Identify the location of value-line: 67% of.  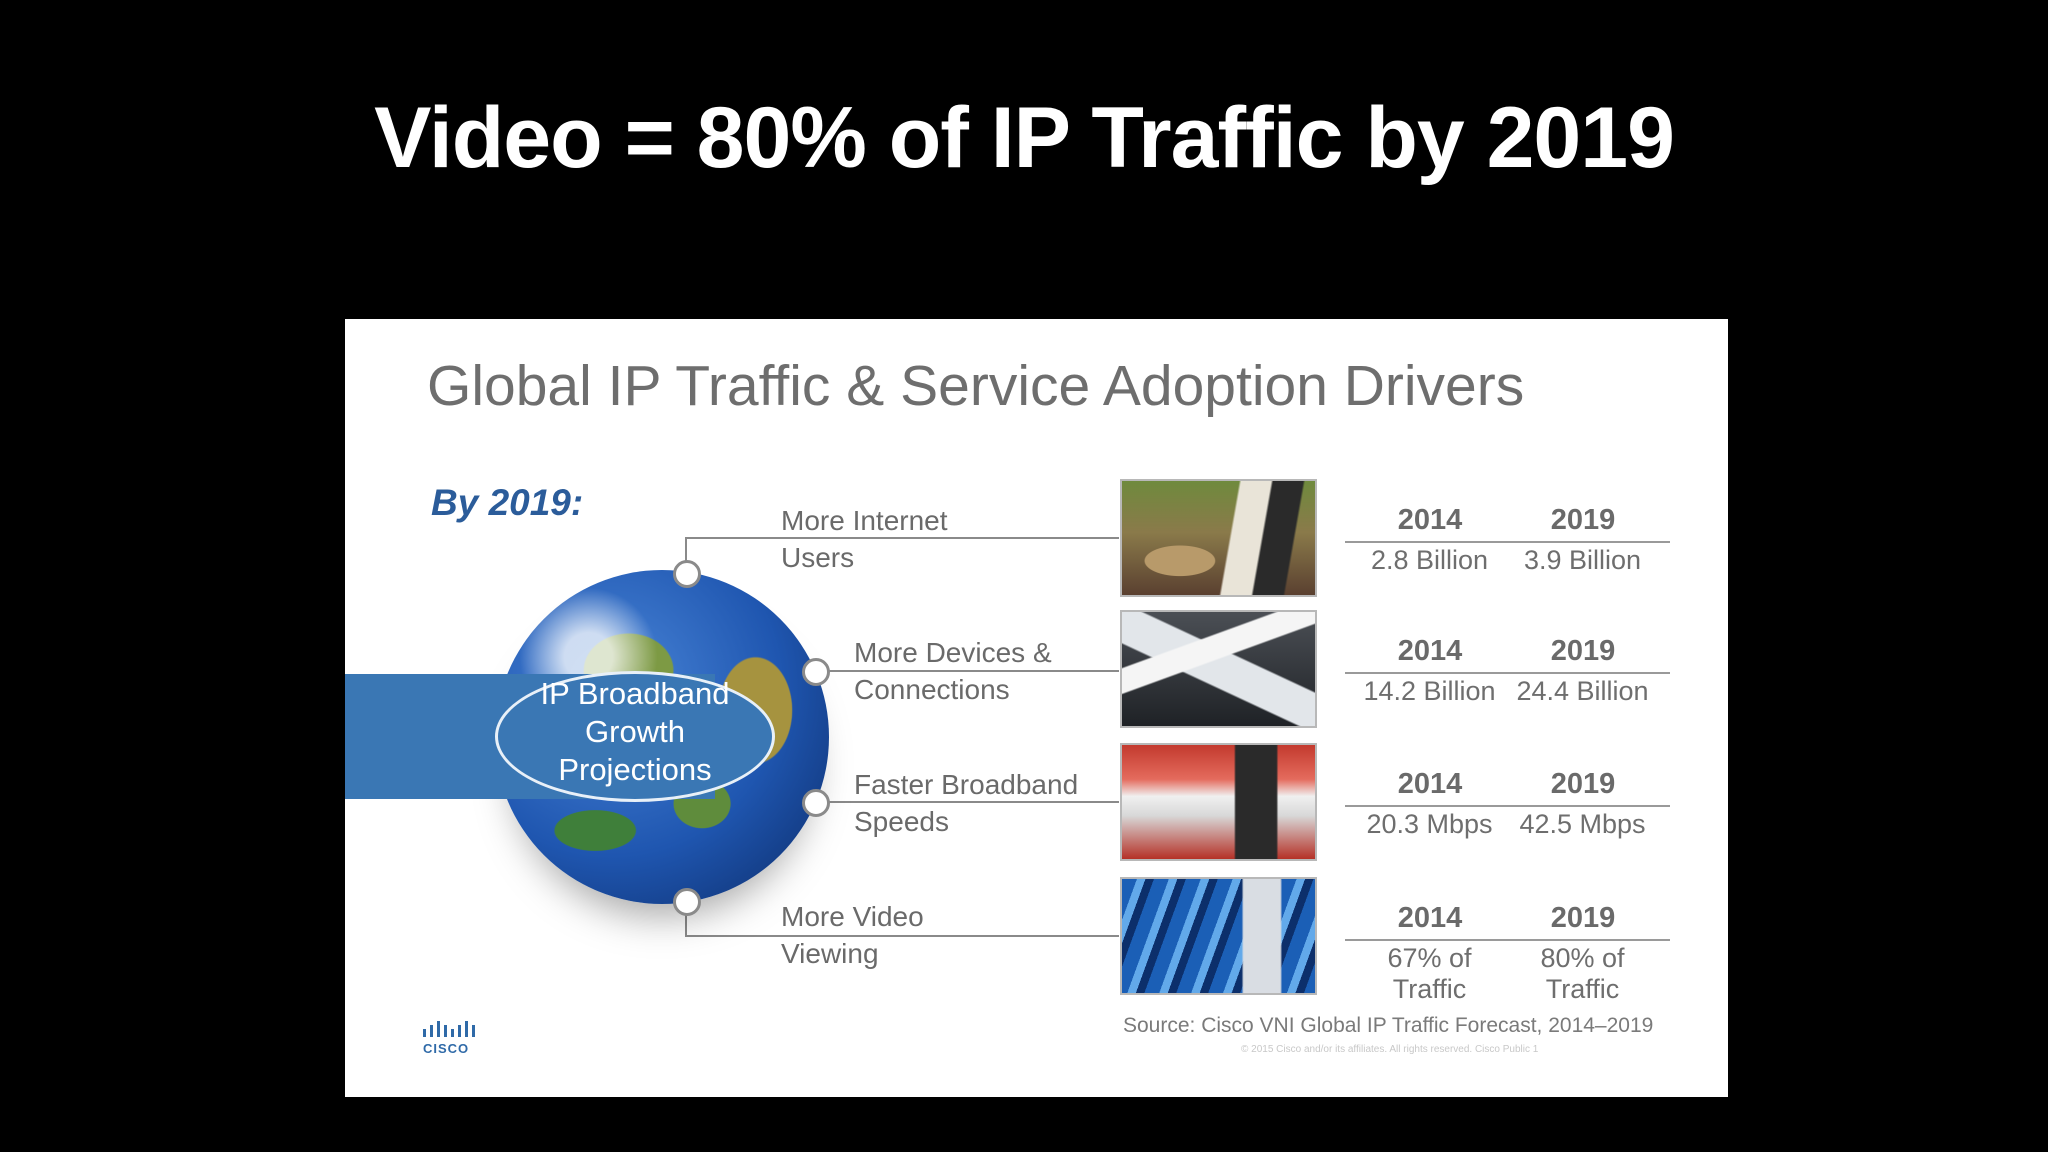
(1429, 958).